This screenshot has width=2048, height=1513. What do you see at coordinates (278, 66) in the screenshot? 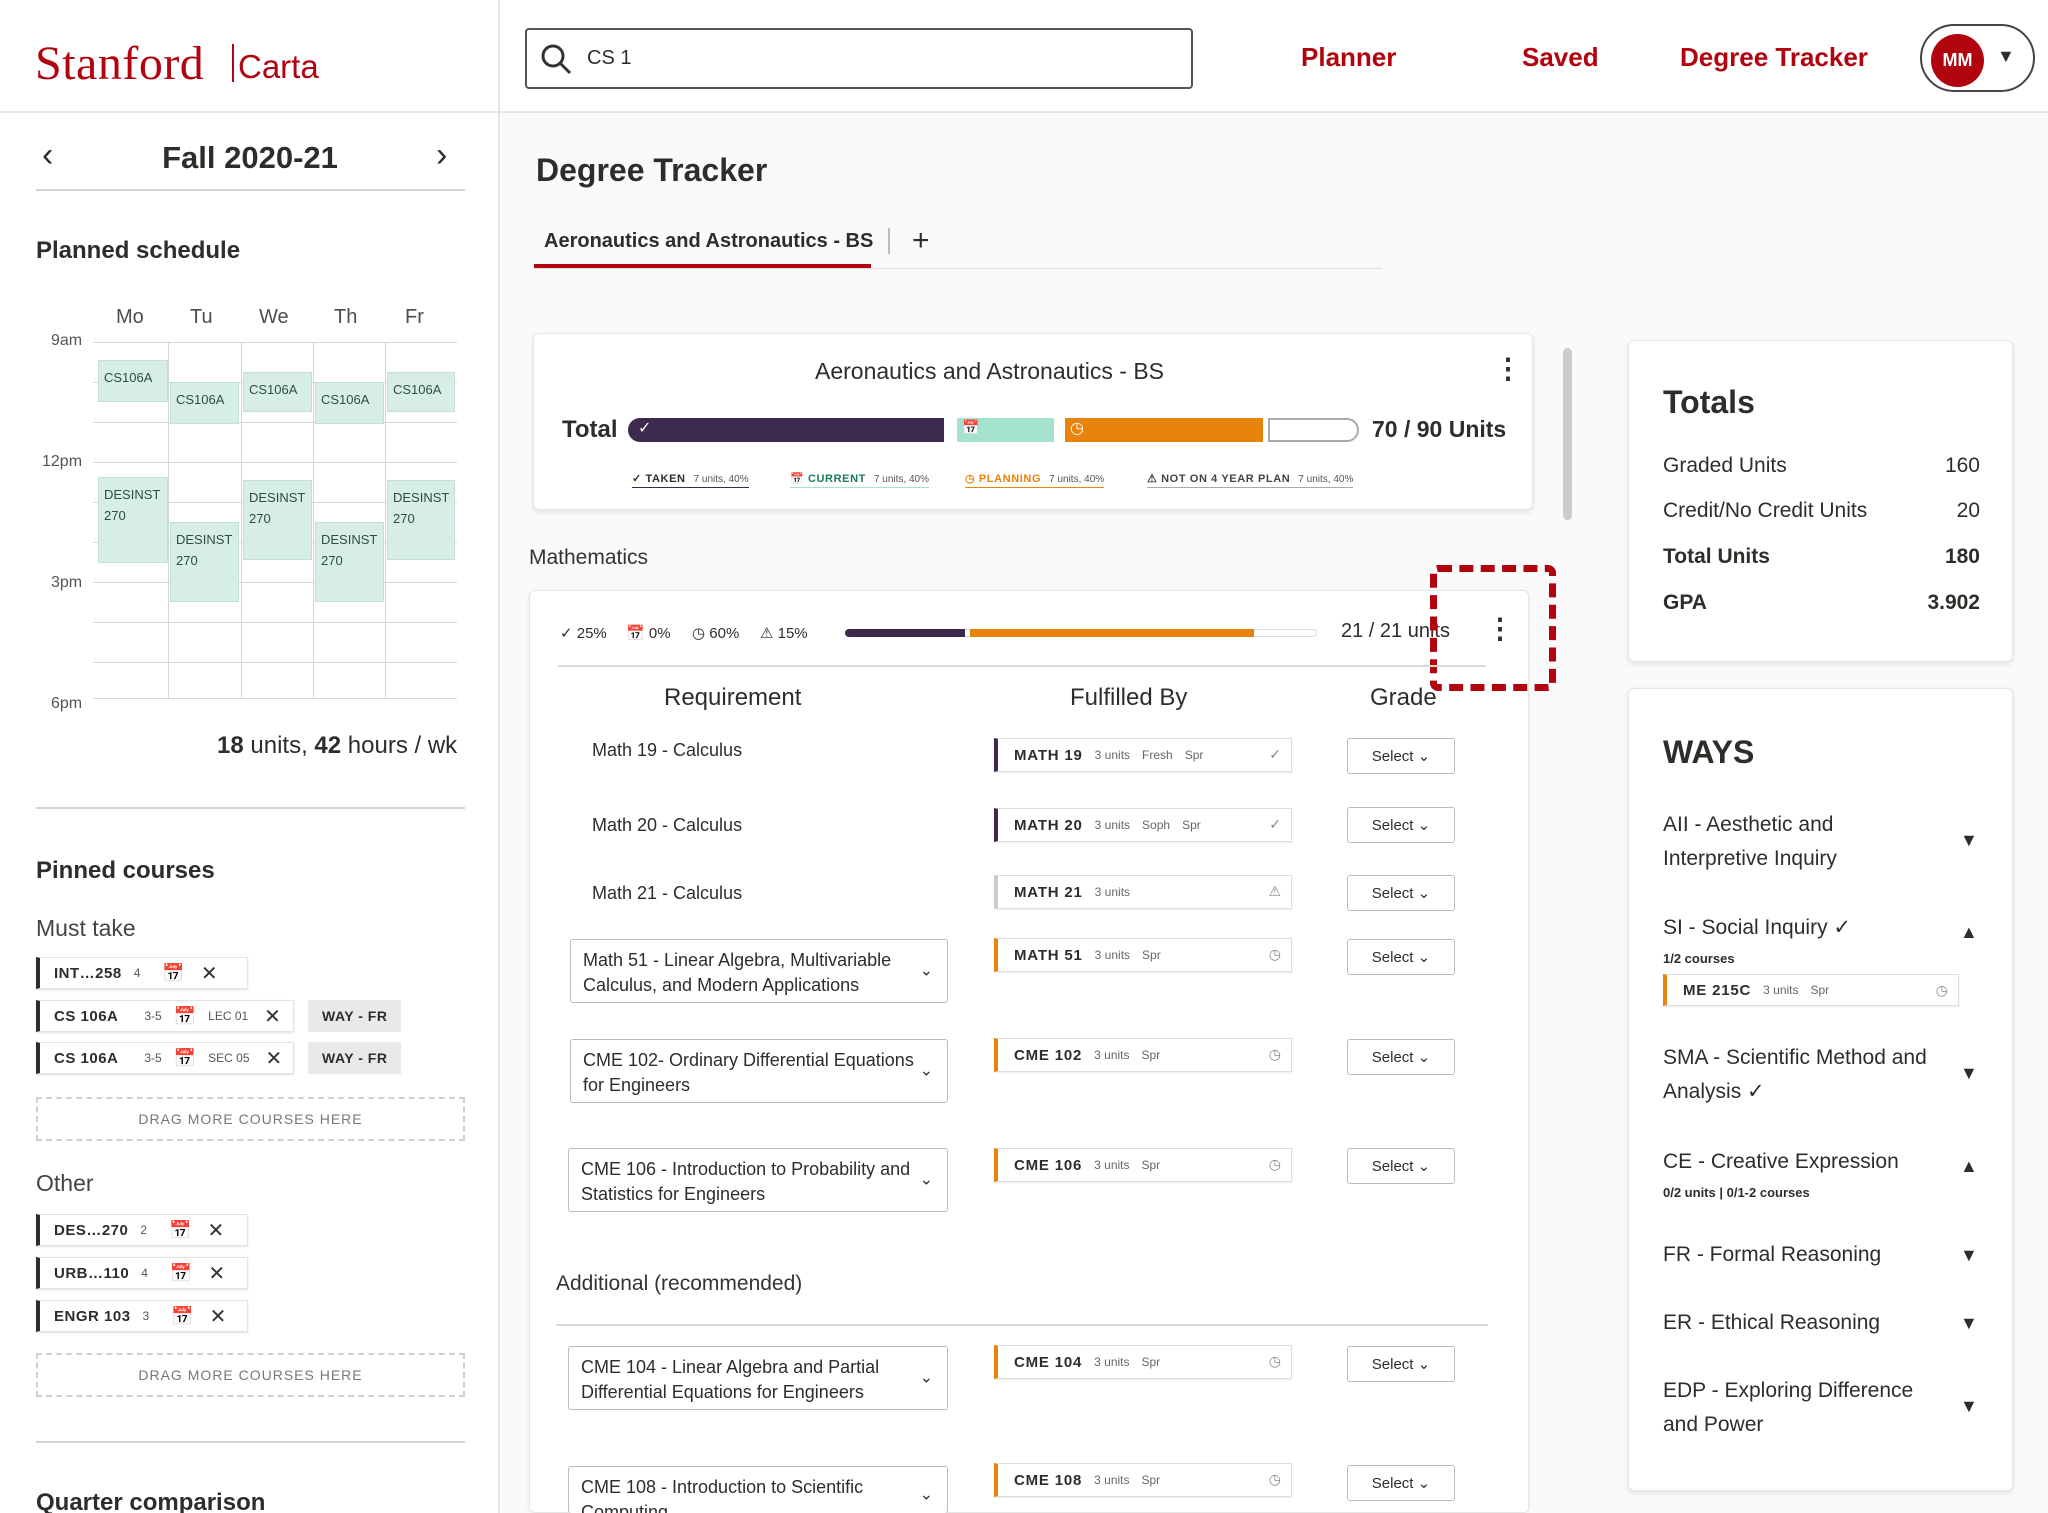
I see `carta-logo: Carta` at bounding box center [278, 66].